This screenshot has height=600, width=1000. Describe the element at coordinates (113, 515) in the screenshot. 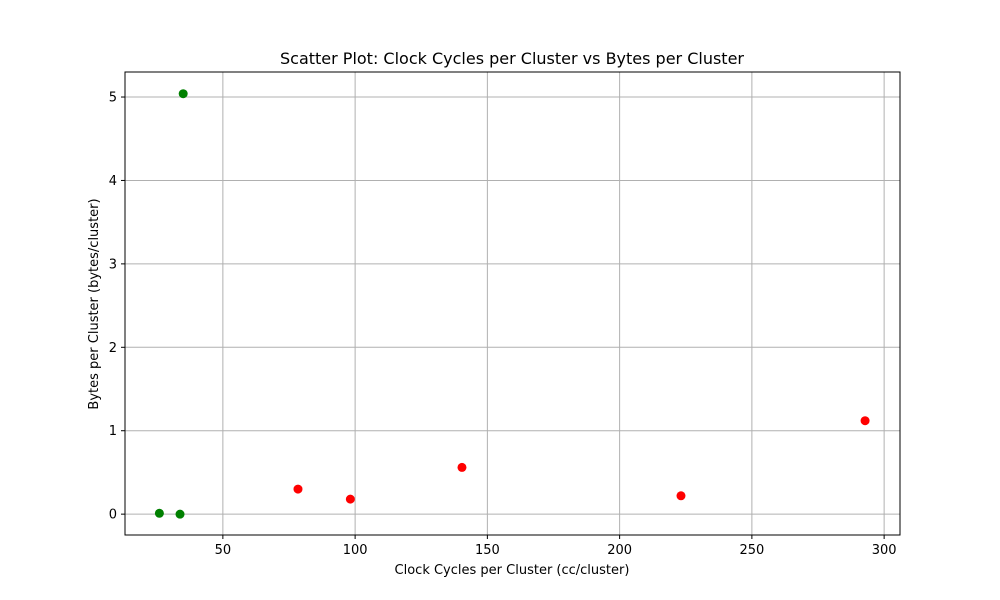

I see `y-tick-label: 0` at that location.